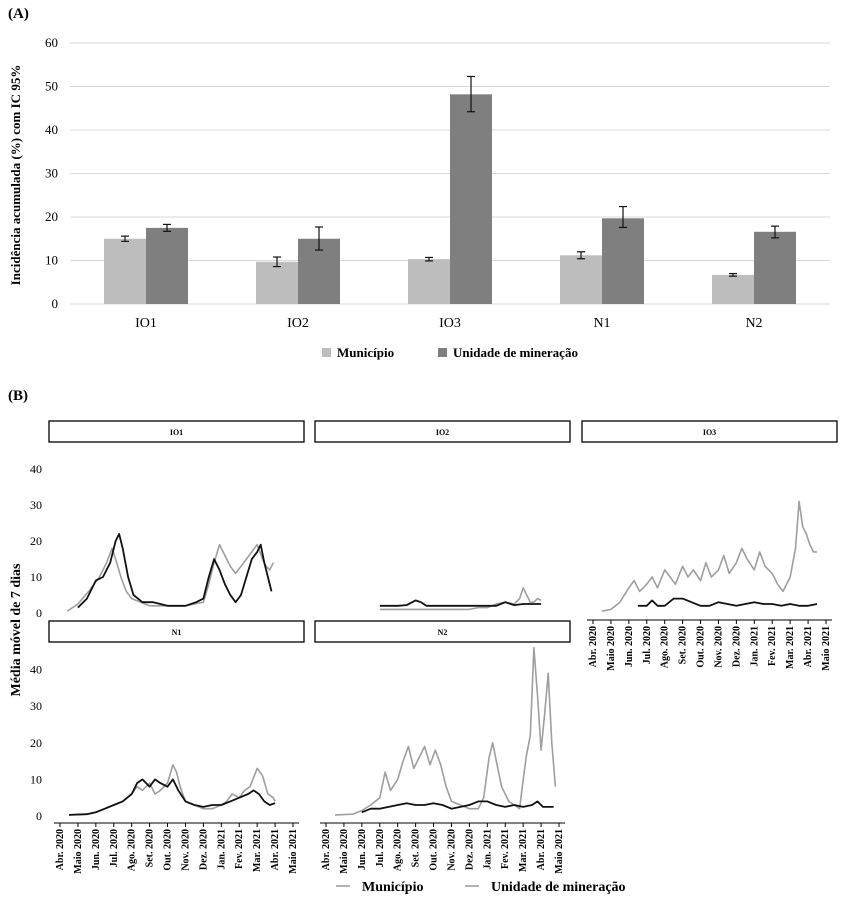 Image resolution: width=847 pixels, height=900 pixels. I want to click on facet-title: IO1, so click(176, 432).